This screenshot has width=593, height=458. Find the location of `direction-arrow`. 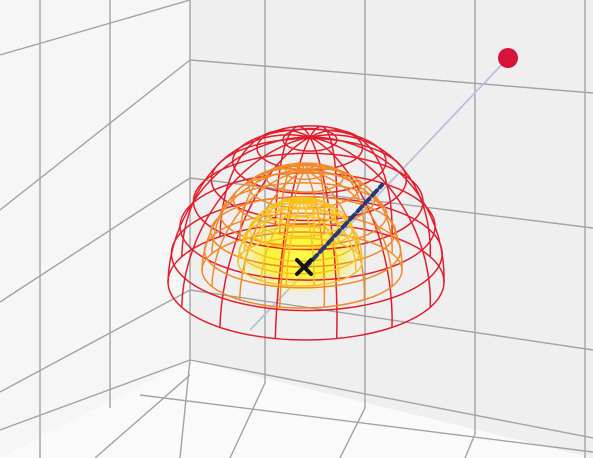

direction-arrow is located at coordinates (343, 226).